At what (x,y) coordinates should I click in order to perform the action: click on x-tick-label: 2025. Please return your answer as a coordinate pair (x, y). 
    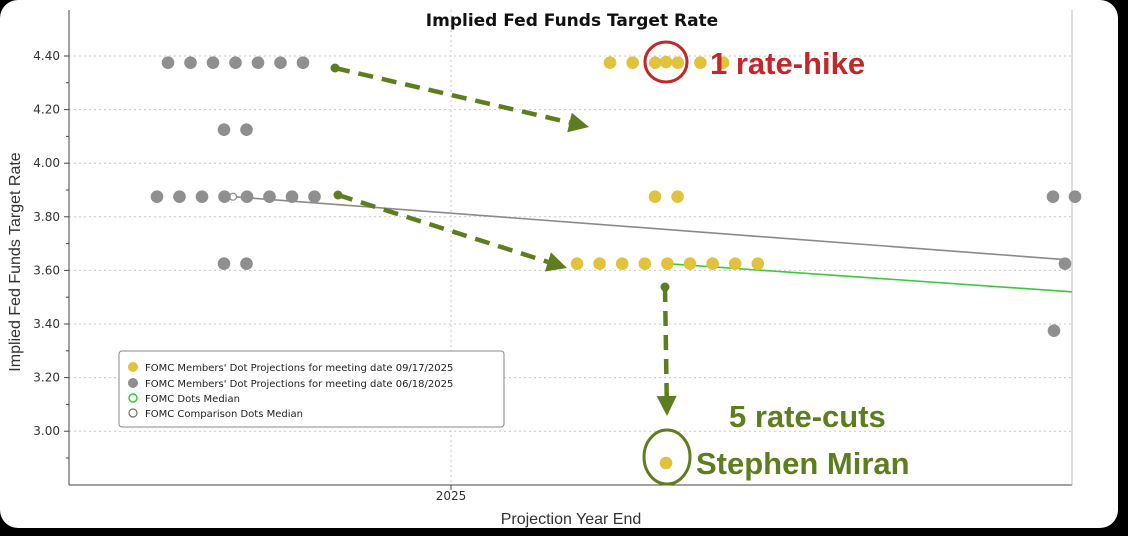
    Looking at the image, I should click on (451, 496).